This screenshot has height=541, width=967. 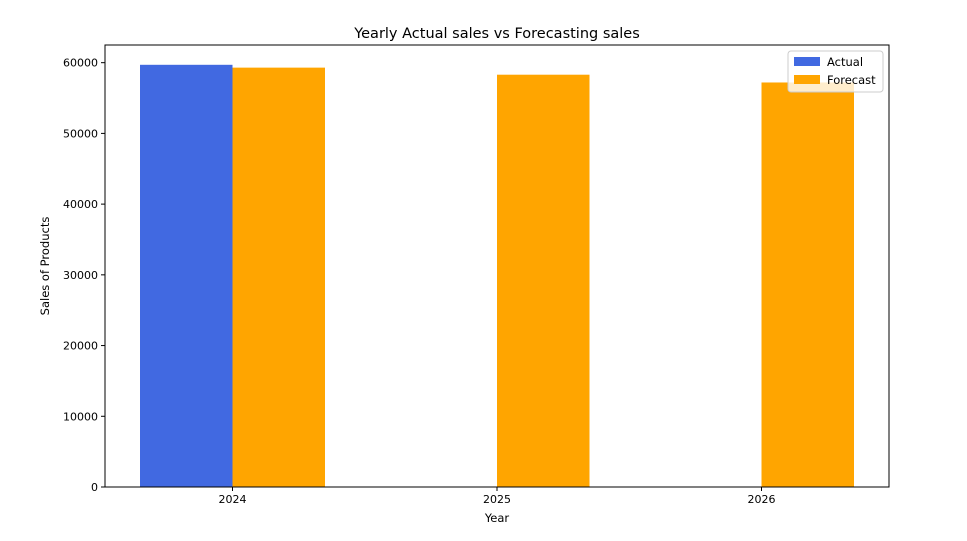 I want to click on y-tick-label: 20000, so click(x=80, y=346).